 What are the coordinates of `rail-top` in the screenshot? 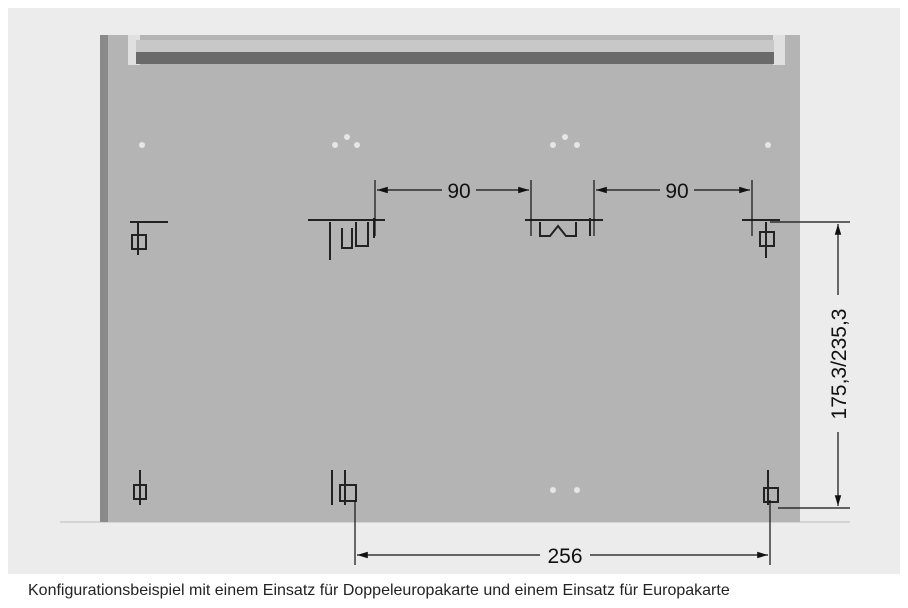 It's located at (455, 46).